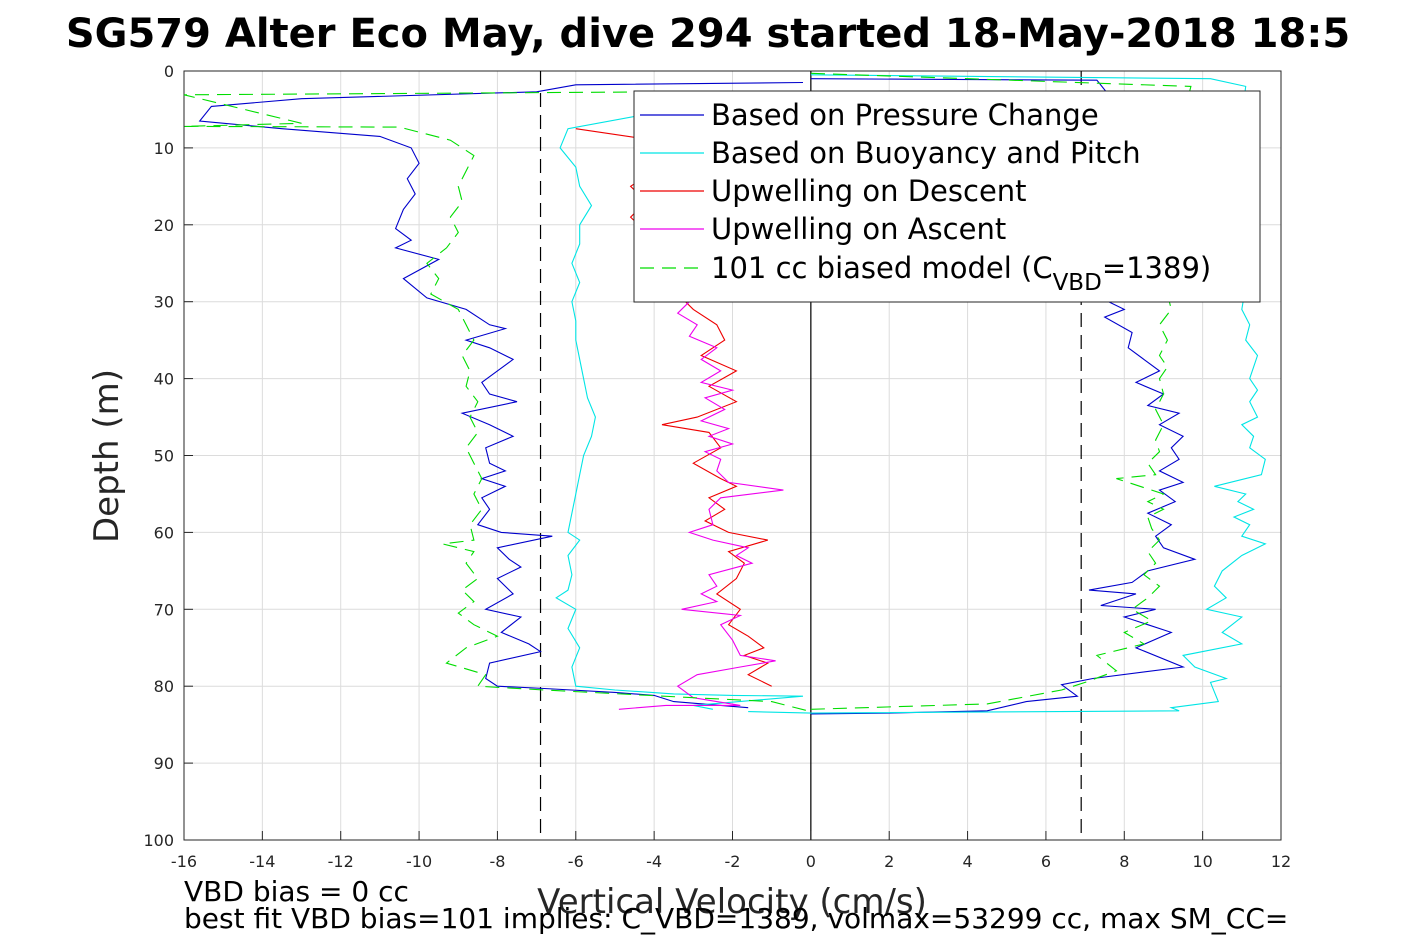 This screenshot has height=945, width=1417. I want to click on x-tick-label: -2, so click(733, 861).